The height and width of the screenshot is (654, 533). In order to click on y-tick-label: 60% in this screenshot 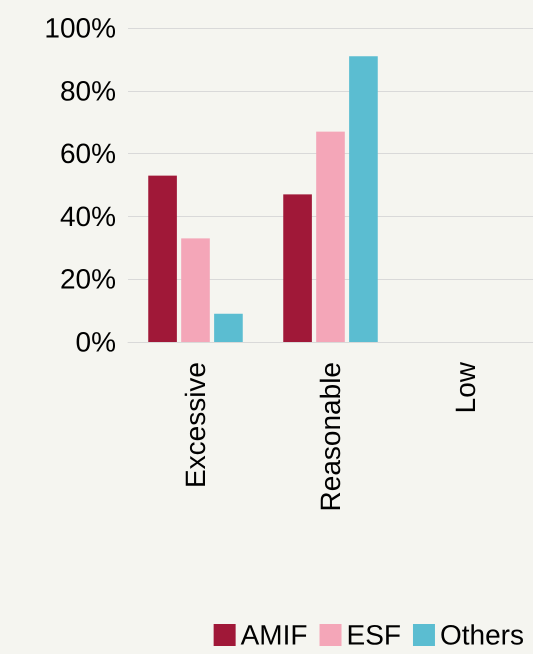, I will do `click(88, 154)`.